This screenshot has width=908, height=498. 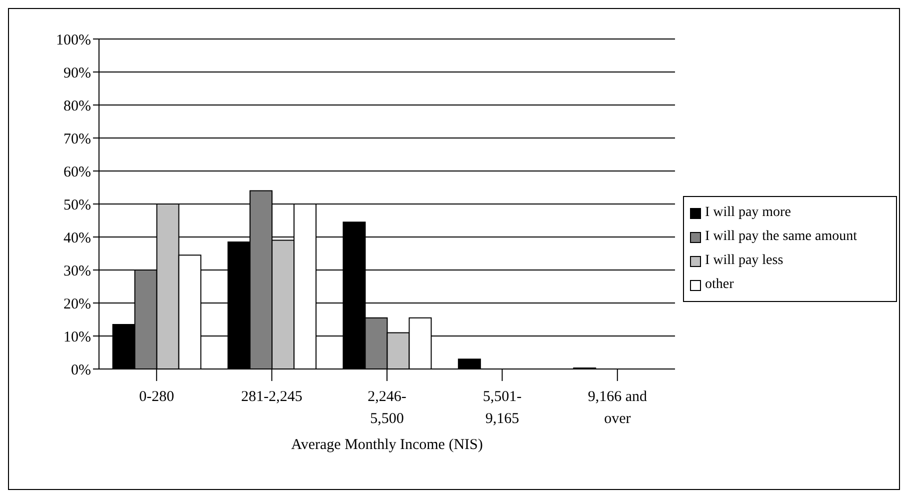 What do you see at coordinates (387, 408) in the screenshot?
I see `x-tick-label: 2,246-5,500` at bounding box center [387, 408].